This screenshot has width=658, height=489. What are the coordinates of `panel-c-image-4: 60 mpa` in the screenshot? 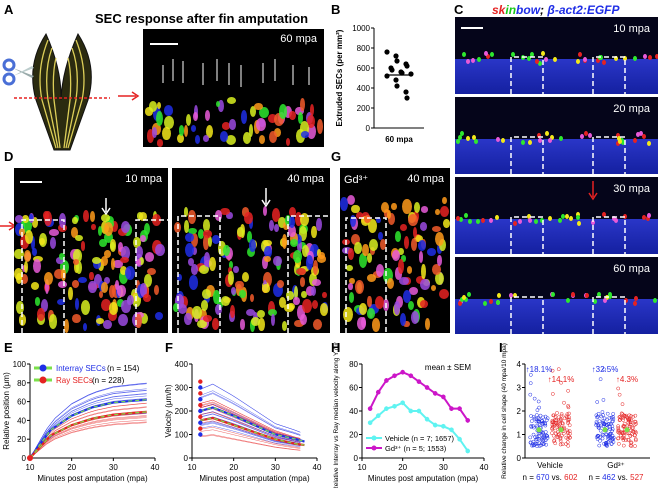 It's located at (556, 295).